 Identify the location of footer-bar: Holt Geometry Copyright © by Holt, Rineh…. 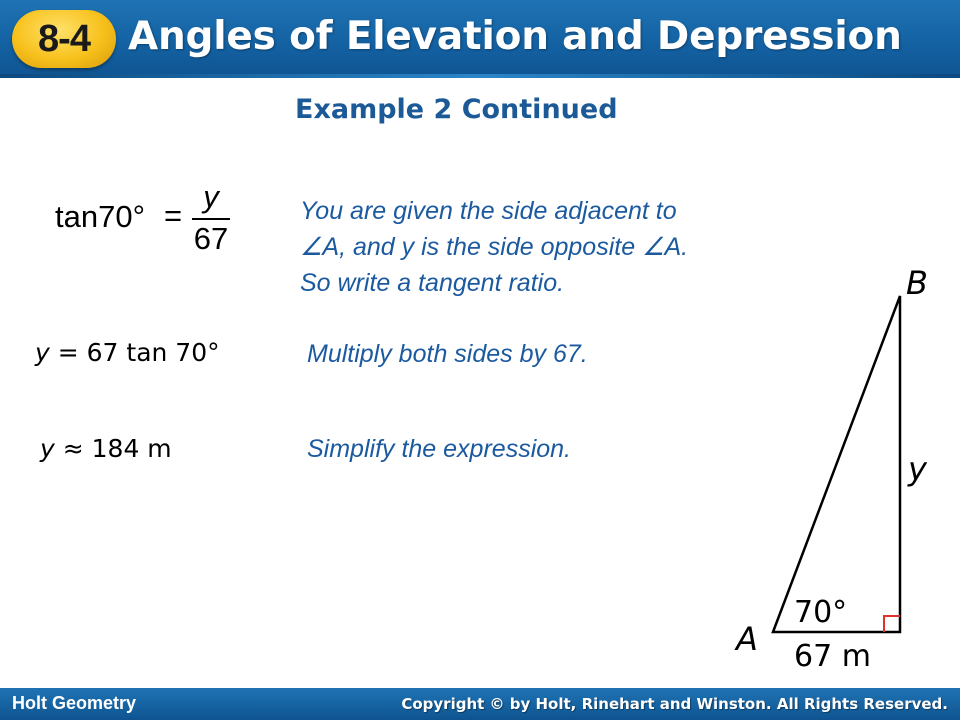
(480, 704).